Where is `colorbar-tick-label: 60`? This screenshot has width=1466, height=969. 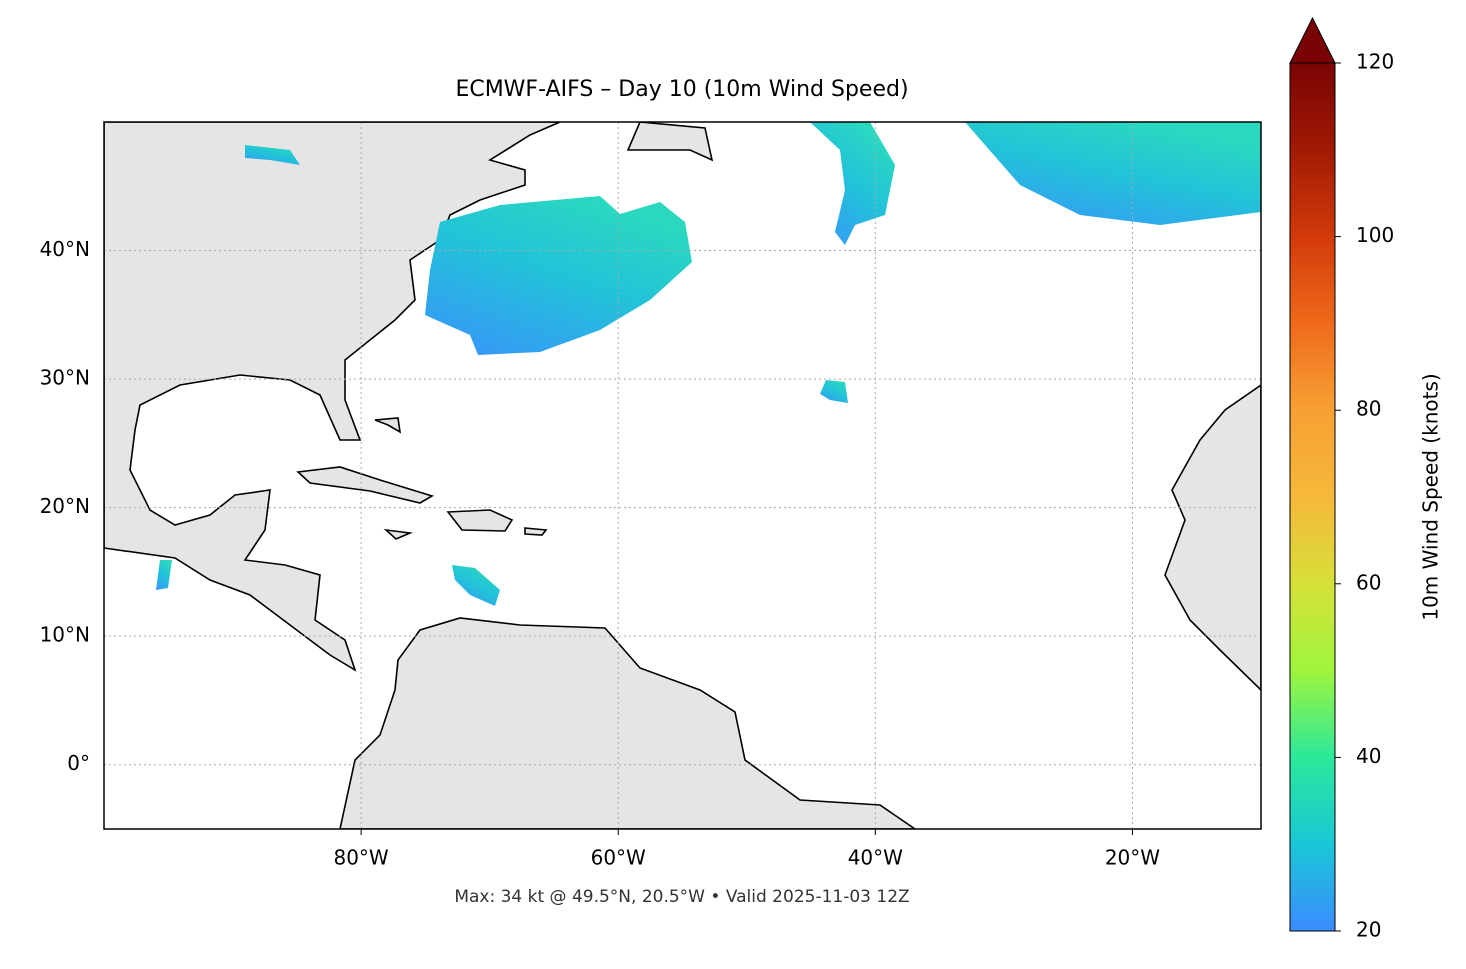 colorbar-tick-label: 60 is located at coordinates (1368, 582).